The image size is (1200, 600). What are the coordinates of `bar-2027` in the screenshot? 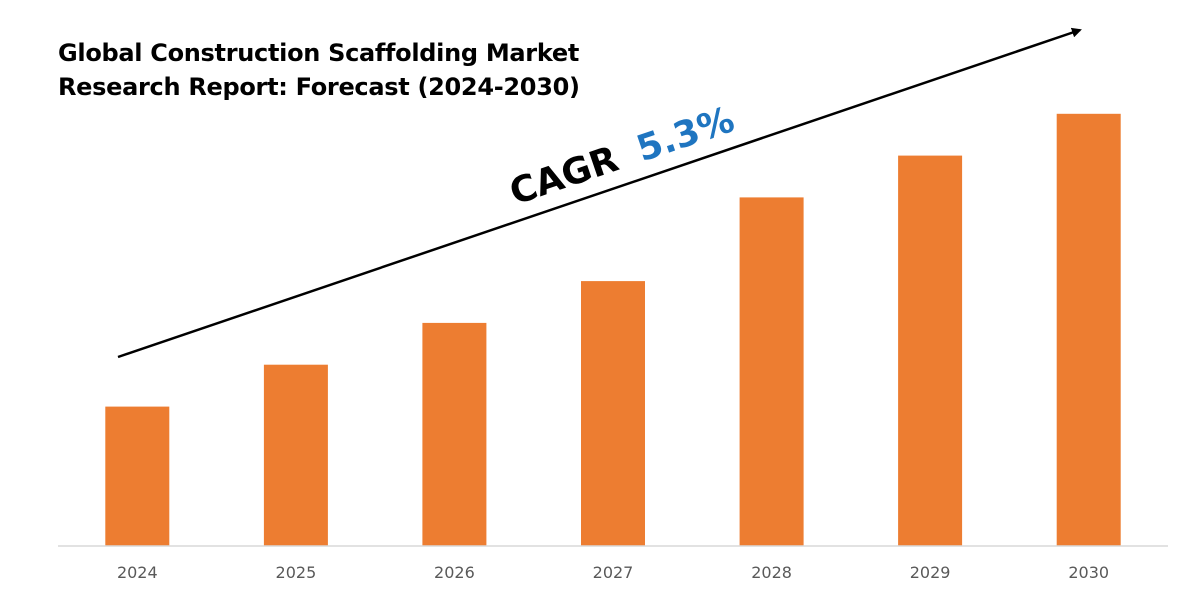 It's located at (613, 413).